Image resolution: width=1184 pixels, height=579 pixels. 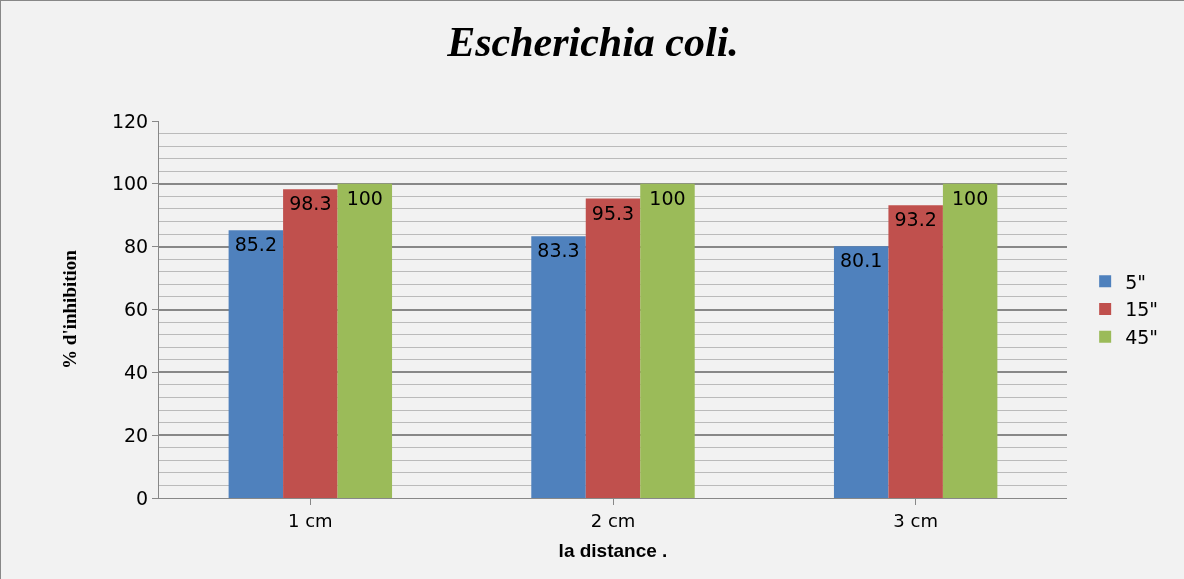 What do you see at coordinates (256, 244) in the screenshot?
I see `data-label: 85.2` at bounding box center [256, 244].